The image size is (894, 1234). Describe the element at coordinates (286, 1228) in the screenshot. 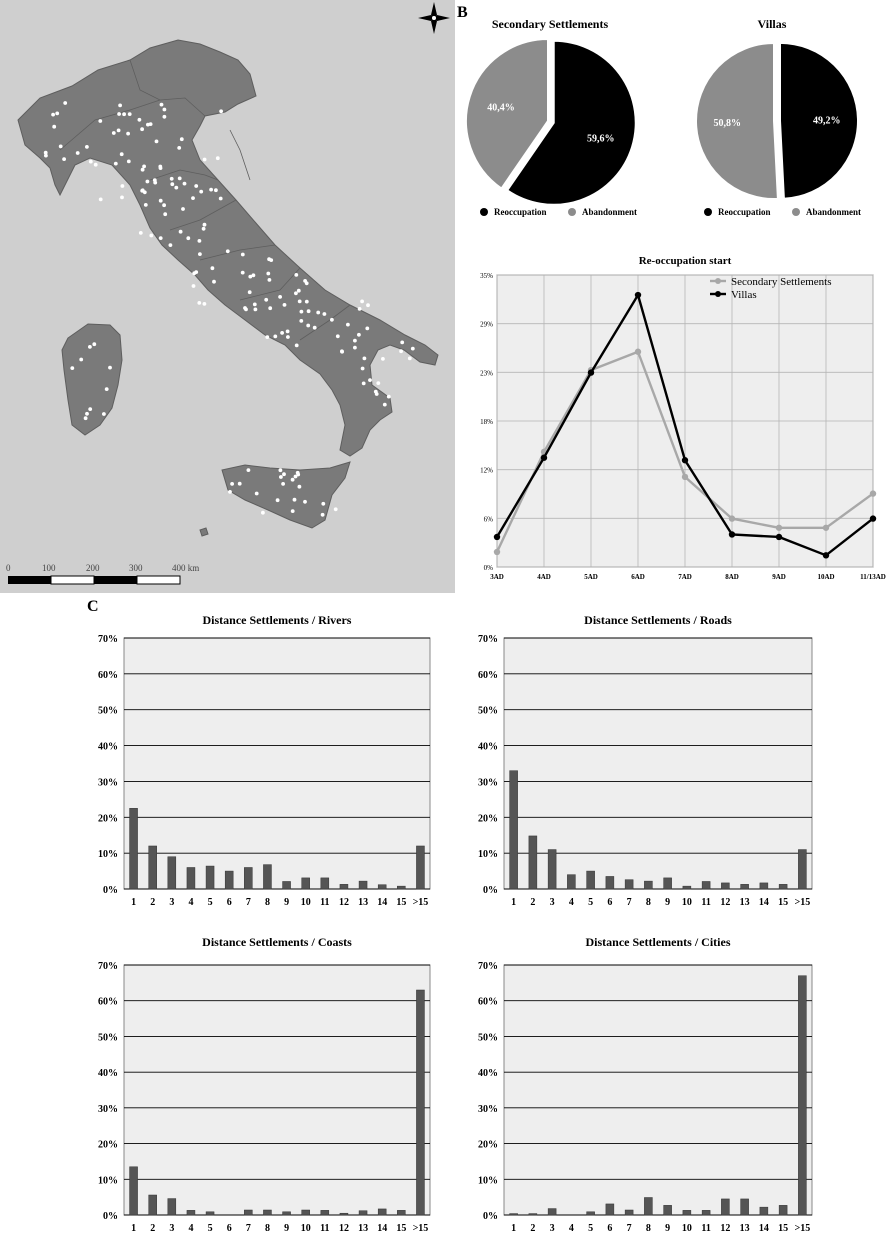

I see `x-tick-label: 9` at that location.